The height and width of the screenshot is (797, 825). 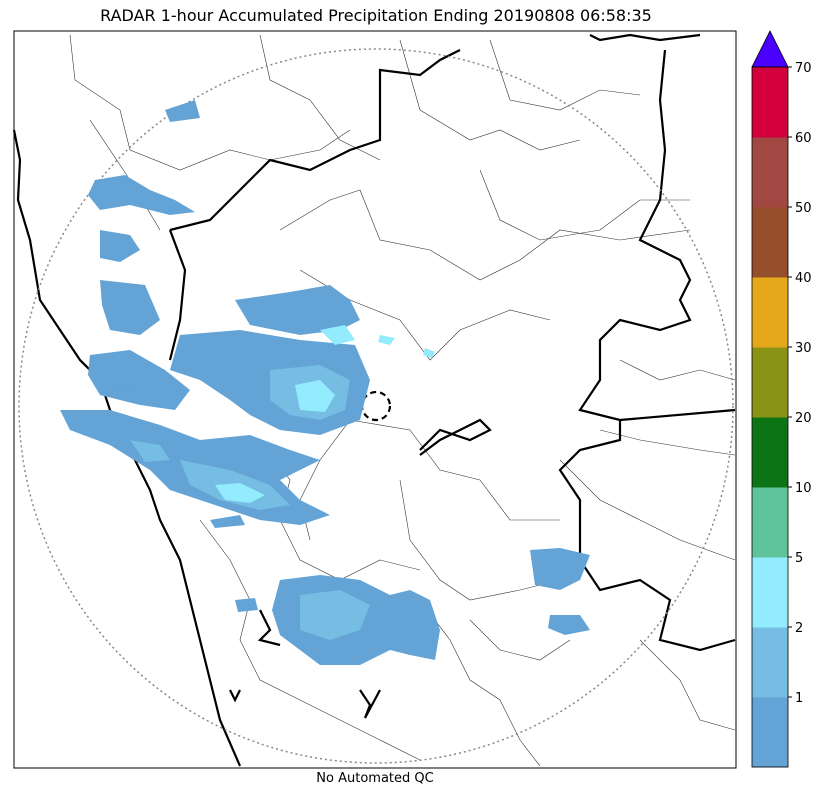 What do you see at coordinates (803, 418) in the screenshot?
I see `colorbar-tick-label: 20` at bounding box center [803, 418].